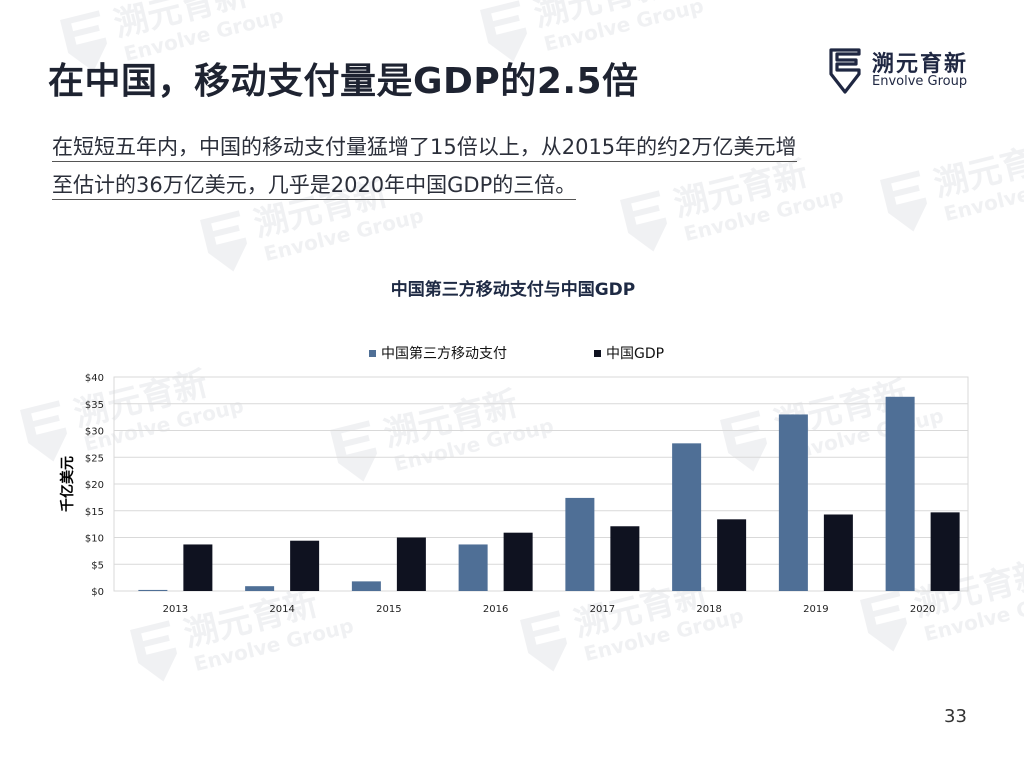 The image size is (1024, 768). What do you see at coordinates (94, 432) in the screenshot?
I see `y-tick-label: $30` at bounding box center [94, 432].